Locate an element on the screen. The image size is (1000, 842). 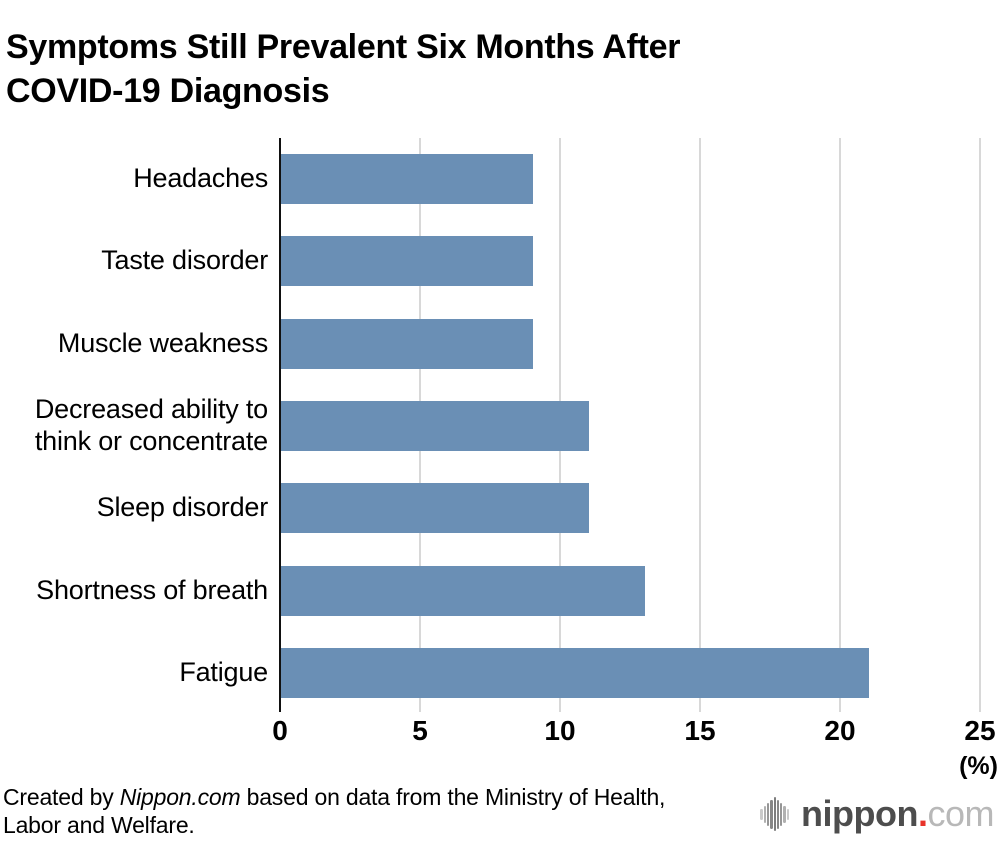
category-label-sleep-disorder: Sleep disorder is located at coordinates (182, 507).